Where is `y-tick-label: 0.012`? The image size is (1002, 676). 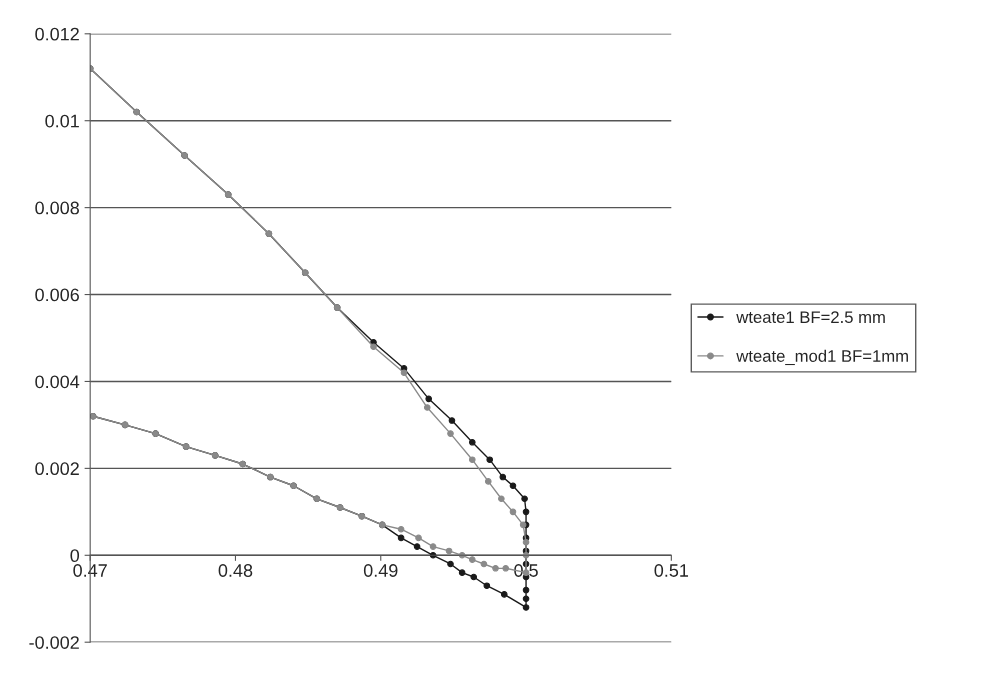
y-tick-label: 0.012 is located at coordinates (57, 34).